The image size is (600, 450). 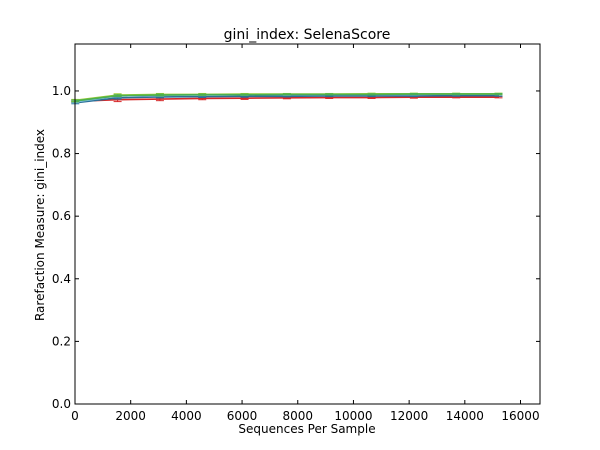 What do you see at coordinates (306, 429) in the screenshot?
I see `x-axis-label: Sequences Per Sample` at bounding box center [306, 429].